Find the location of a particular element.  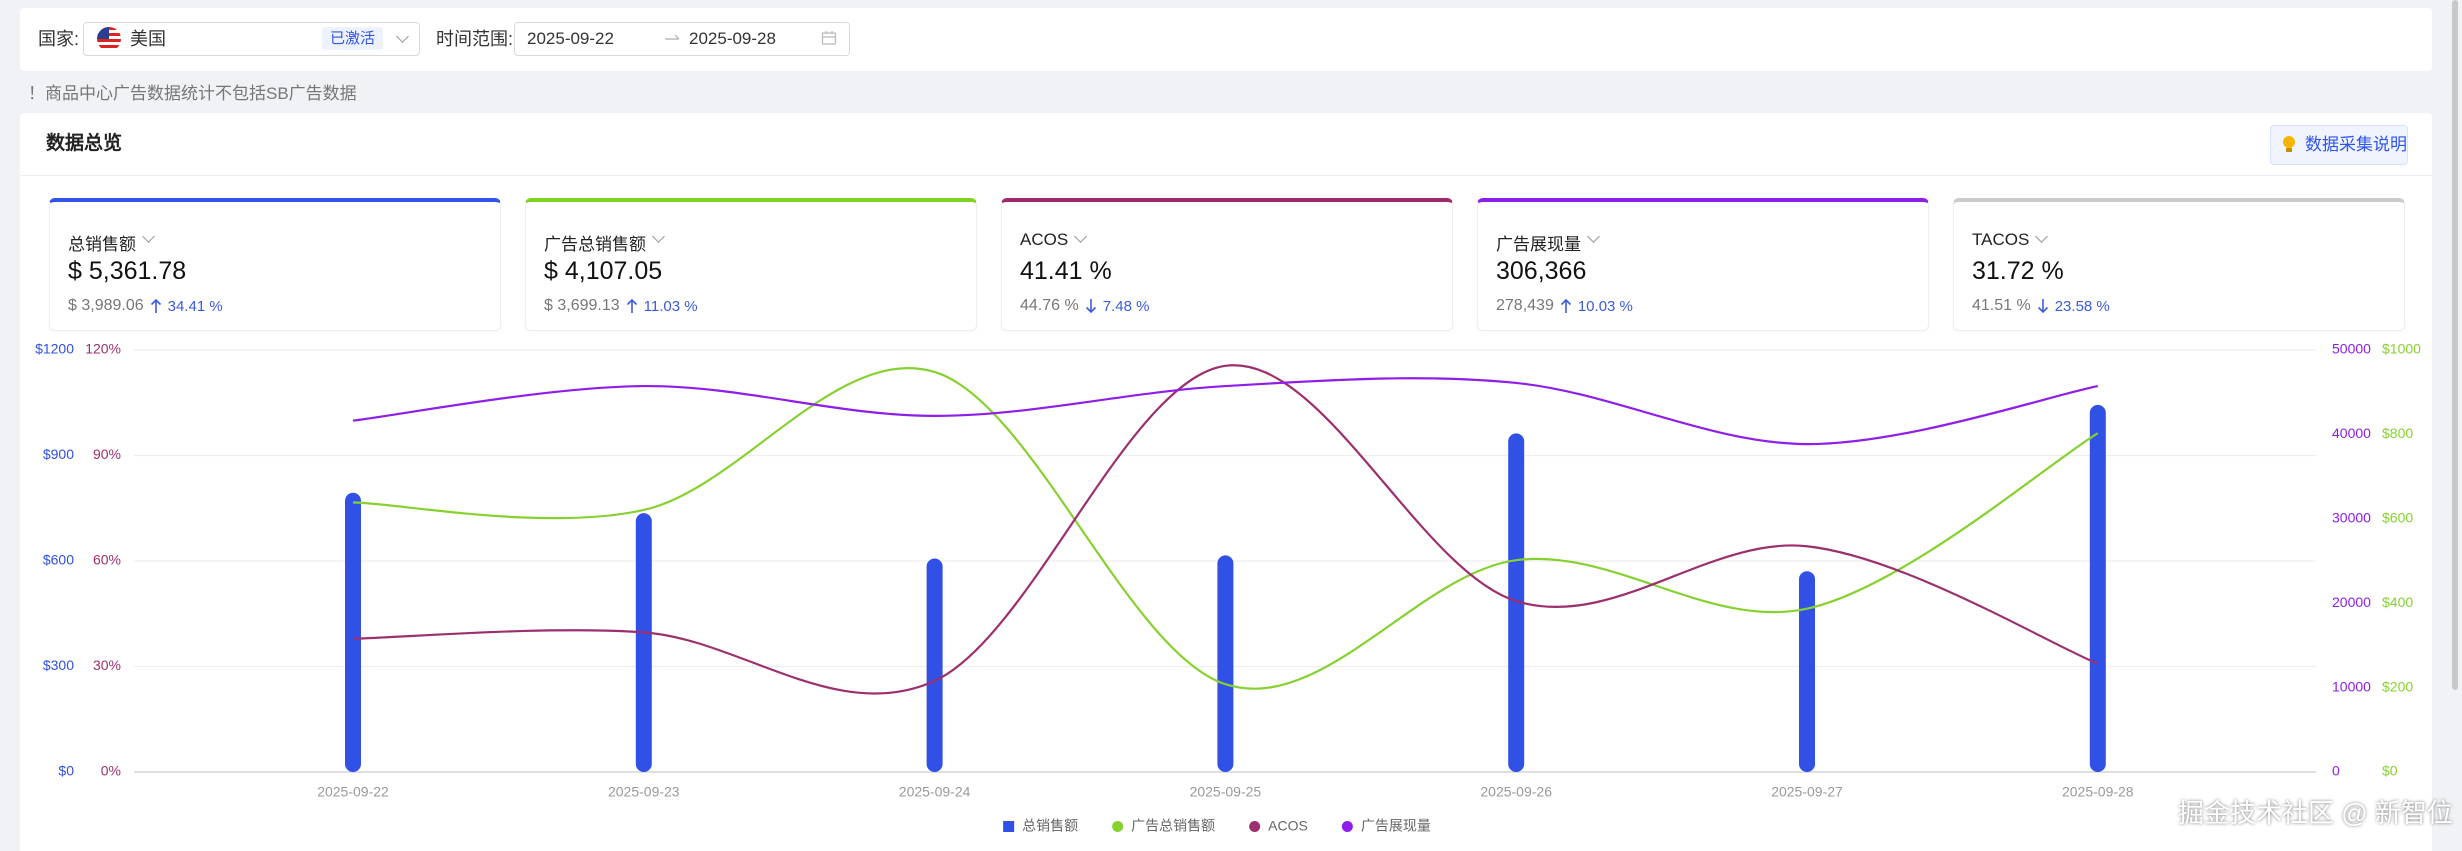

y-tick-label: $200 is located at coordinates (2397, 686).